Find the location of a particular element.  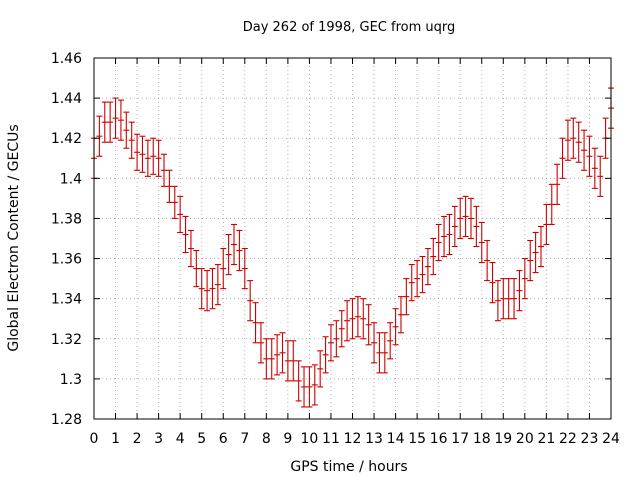

x-tick-label: 21 is located at coordinates (546, 439).